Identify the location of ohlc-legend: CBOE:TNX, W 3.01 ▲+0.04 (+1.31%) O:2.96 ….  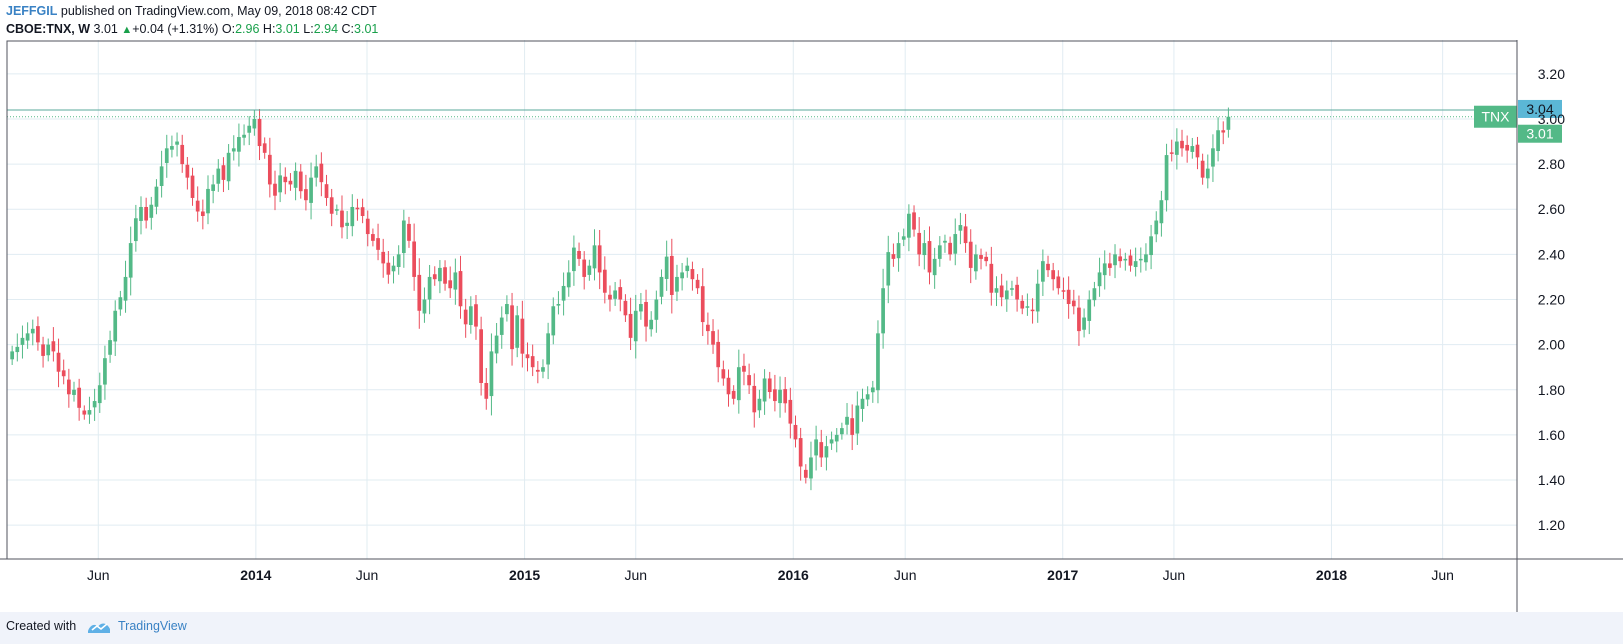
(192, 29).